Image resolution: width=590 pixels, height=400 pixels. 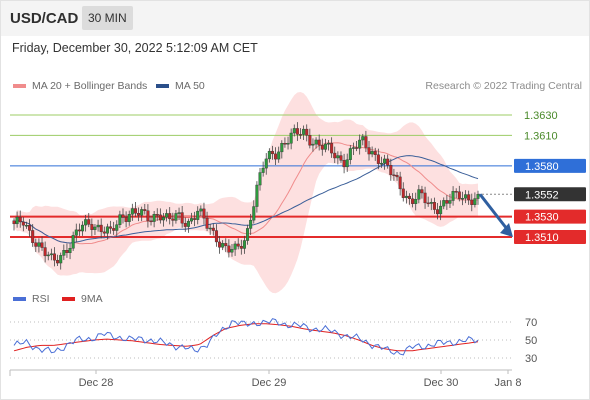 I want to click on x-tick-label-1: Dec 29, so click(x=269, y=383).